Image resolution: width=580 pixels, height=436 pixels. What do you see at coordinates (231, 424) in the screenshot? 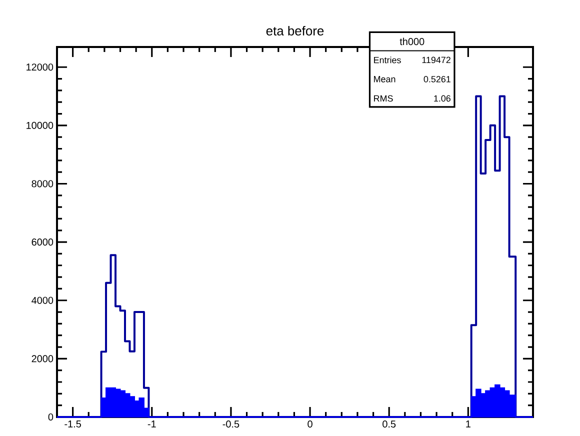
I see `x-tick-label: -0.5` at bounding box center [231, 424].